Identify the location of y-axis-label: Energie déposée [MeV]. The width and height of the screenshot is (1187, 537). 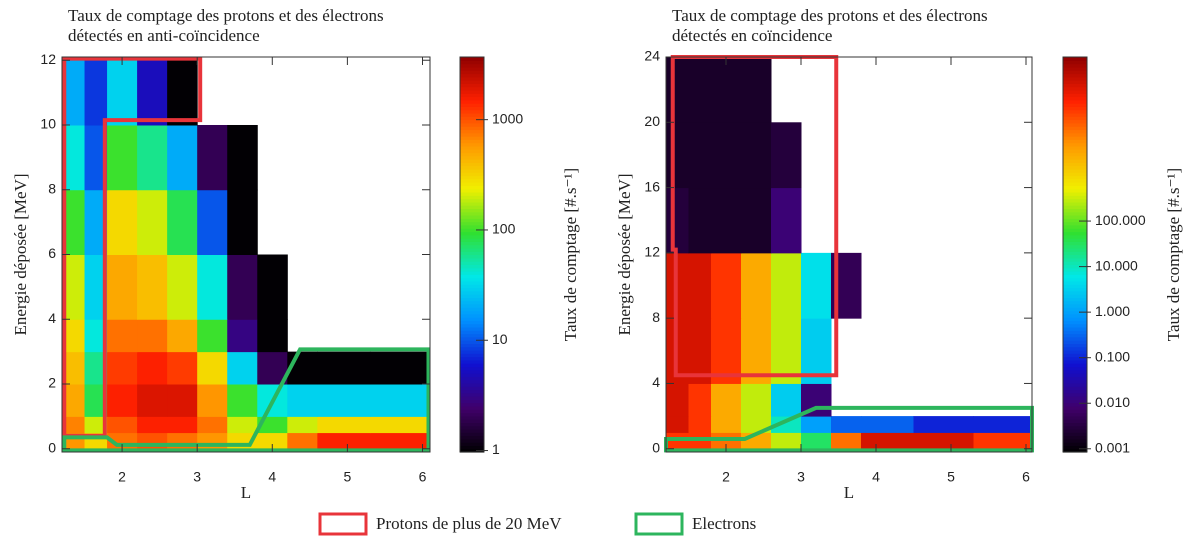
(624, 254).